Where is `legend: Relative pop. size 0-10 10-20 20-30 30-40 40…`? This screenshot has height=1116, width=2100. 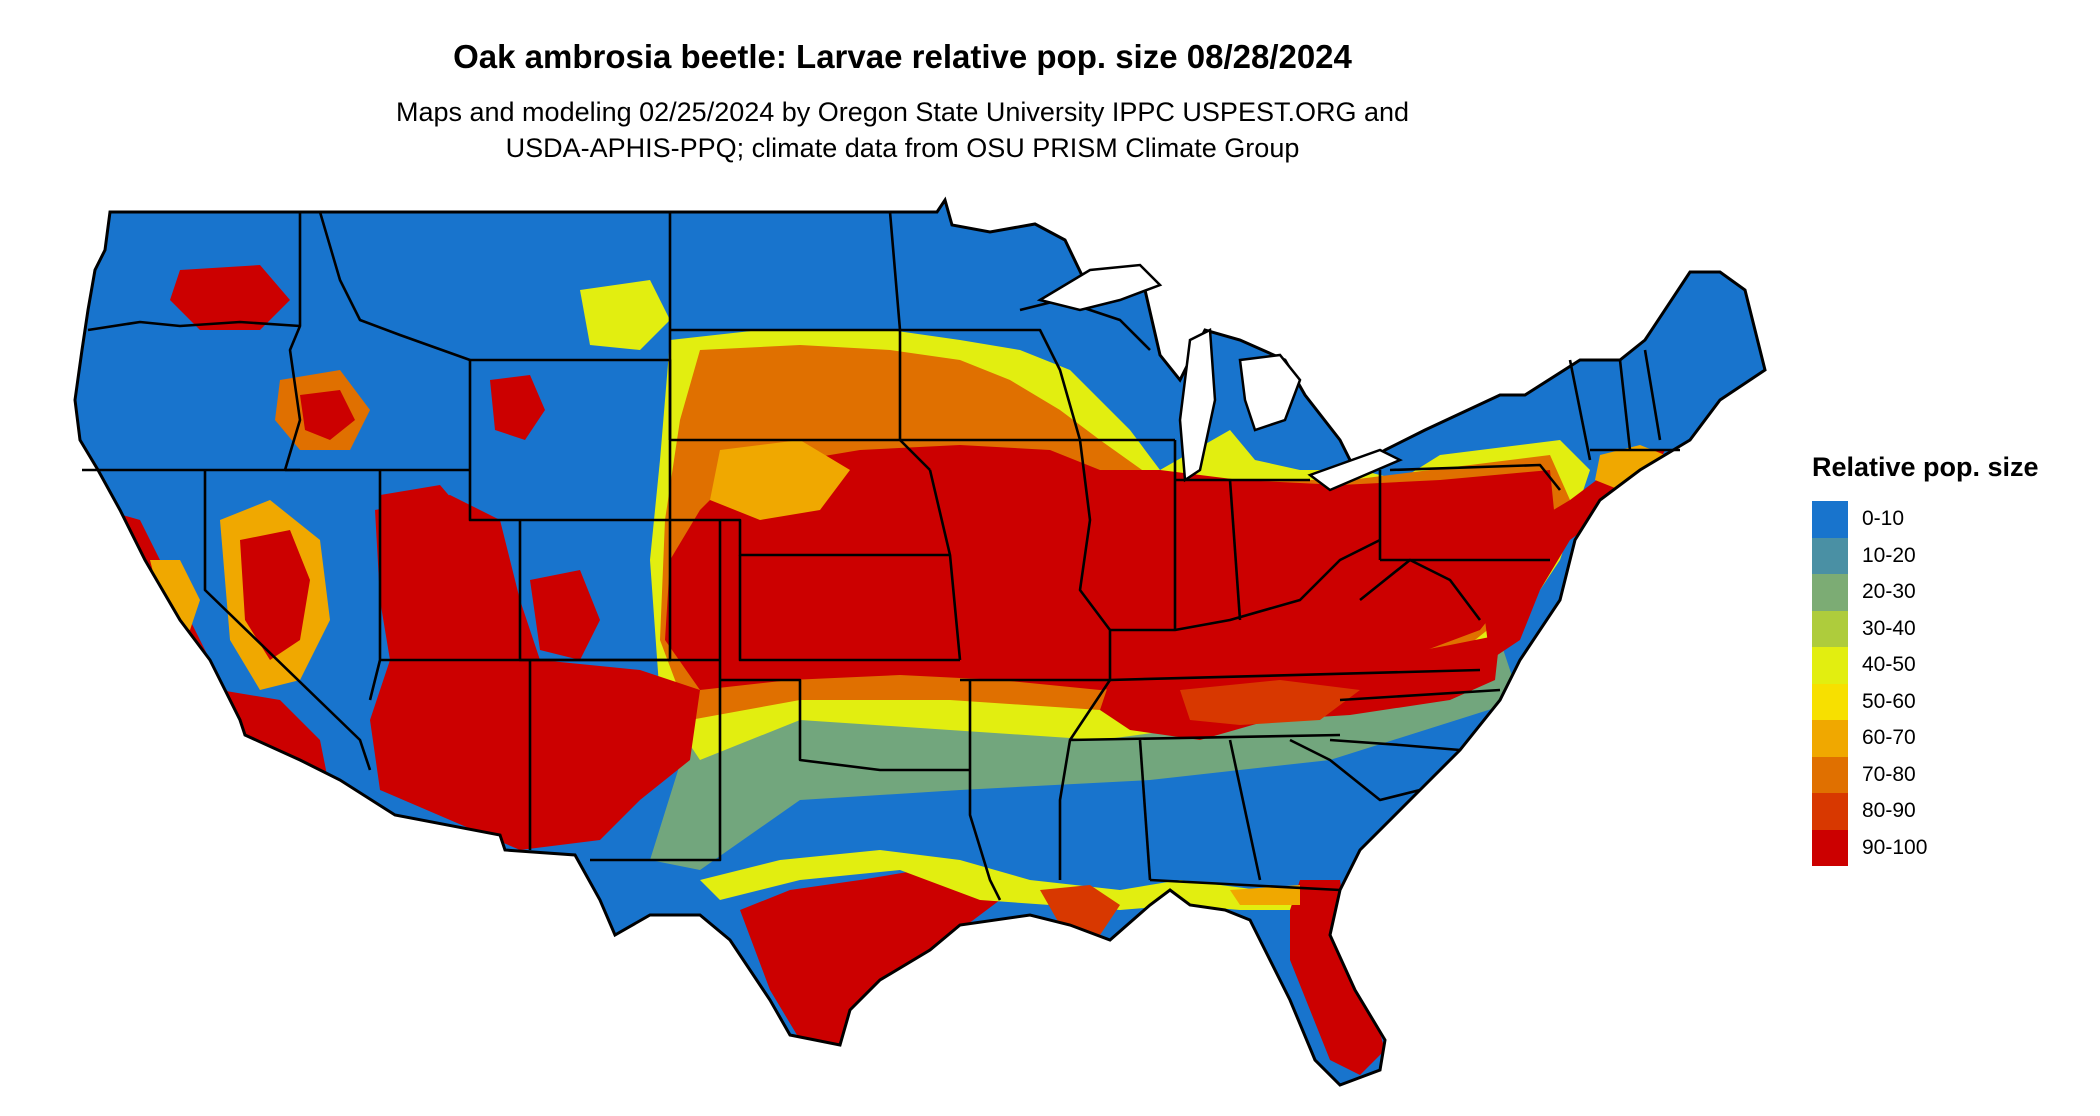
legend: Relative pop. size 0-10 10-20 20-30 30-40 40… is located at coordinates (1952, 659).